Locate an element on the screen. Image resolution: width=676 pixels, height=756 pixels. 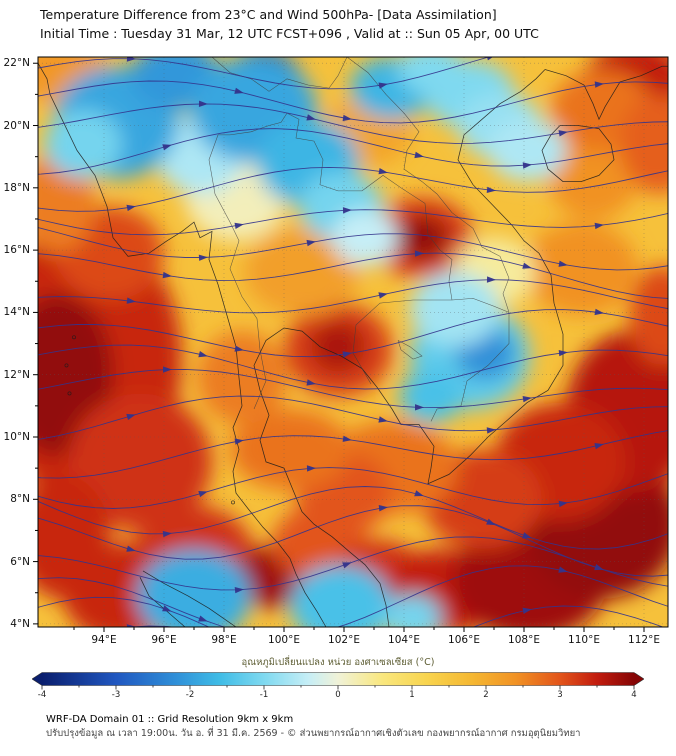
y-tick-label: 4°N is located at coordinates (20, 623).